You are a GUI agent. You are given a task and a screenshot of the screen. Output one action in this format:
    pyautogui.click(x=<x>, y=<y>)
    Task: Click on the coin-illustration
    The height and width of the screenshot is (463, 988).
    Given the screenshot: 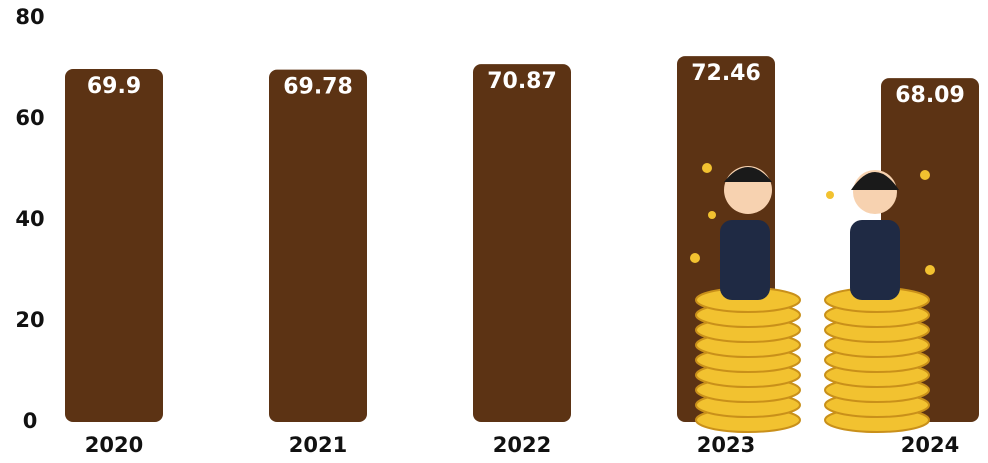 What is the action you would take?
    pyautogui.click(x=812, y=298)
    